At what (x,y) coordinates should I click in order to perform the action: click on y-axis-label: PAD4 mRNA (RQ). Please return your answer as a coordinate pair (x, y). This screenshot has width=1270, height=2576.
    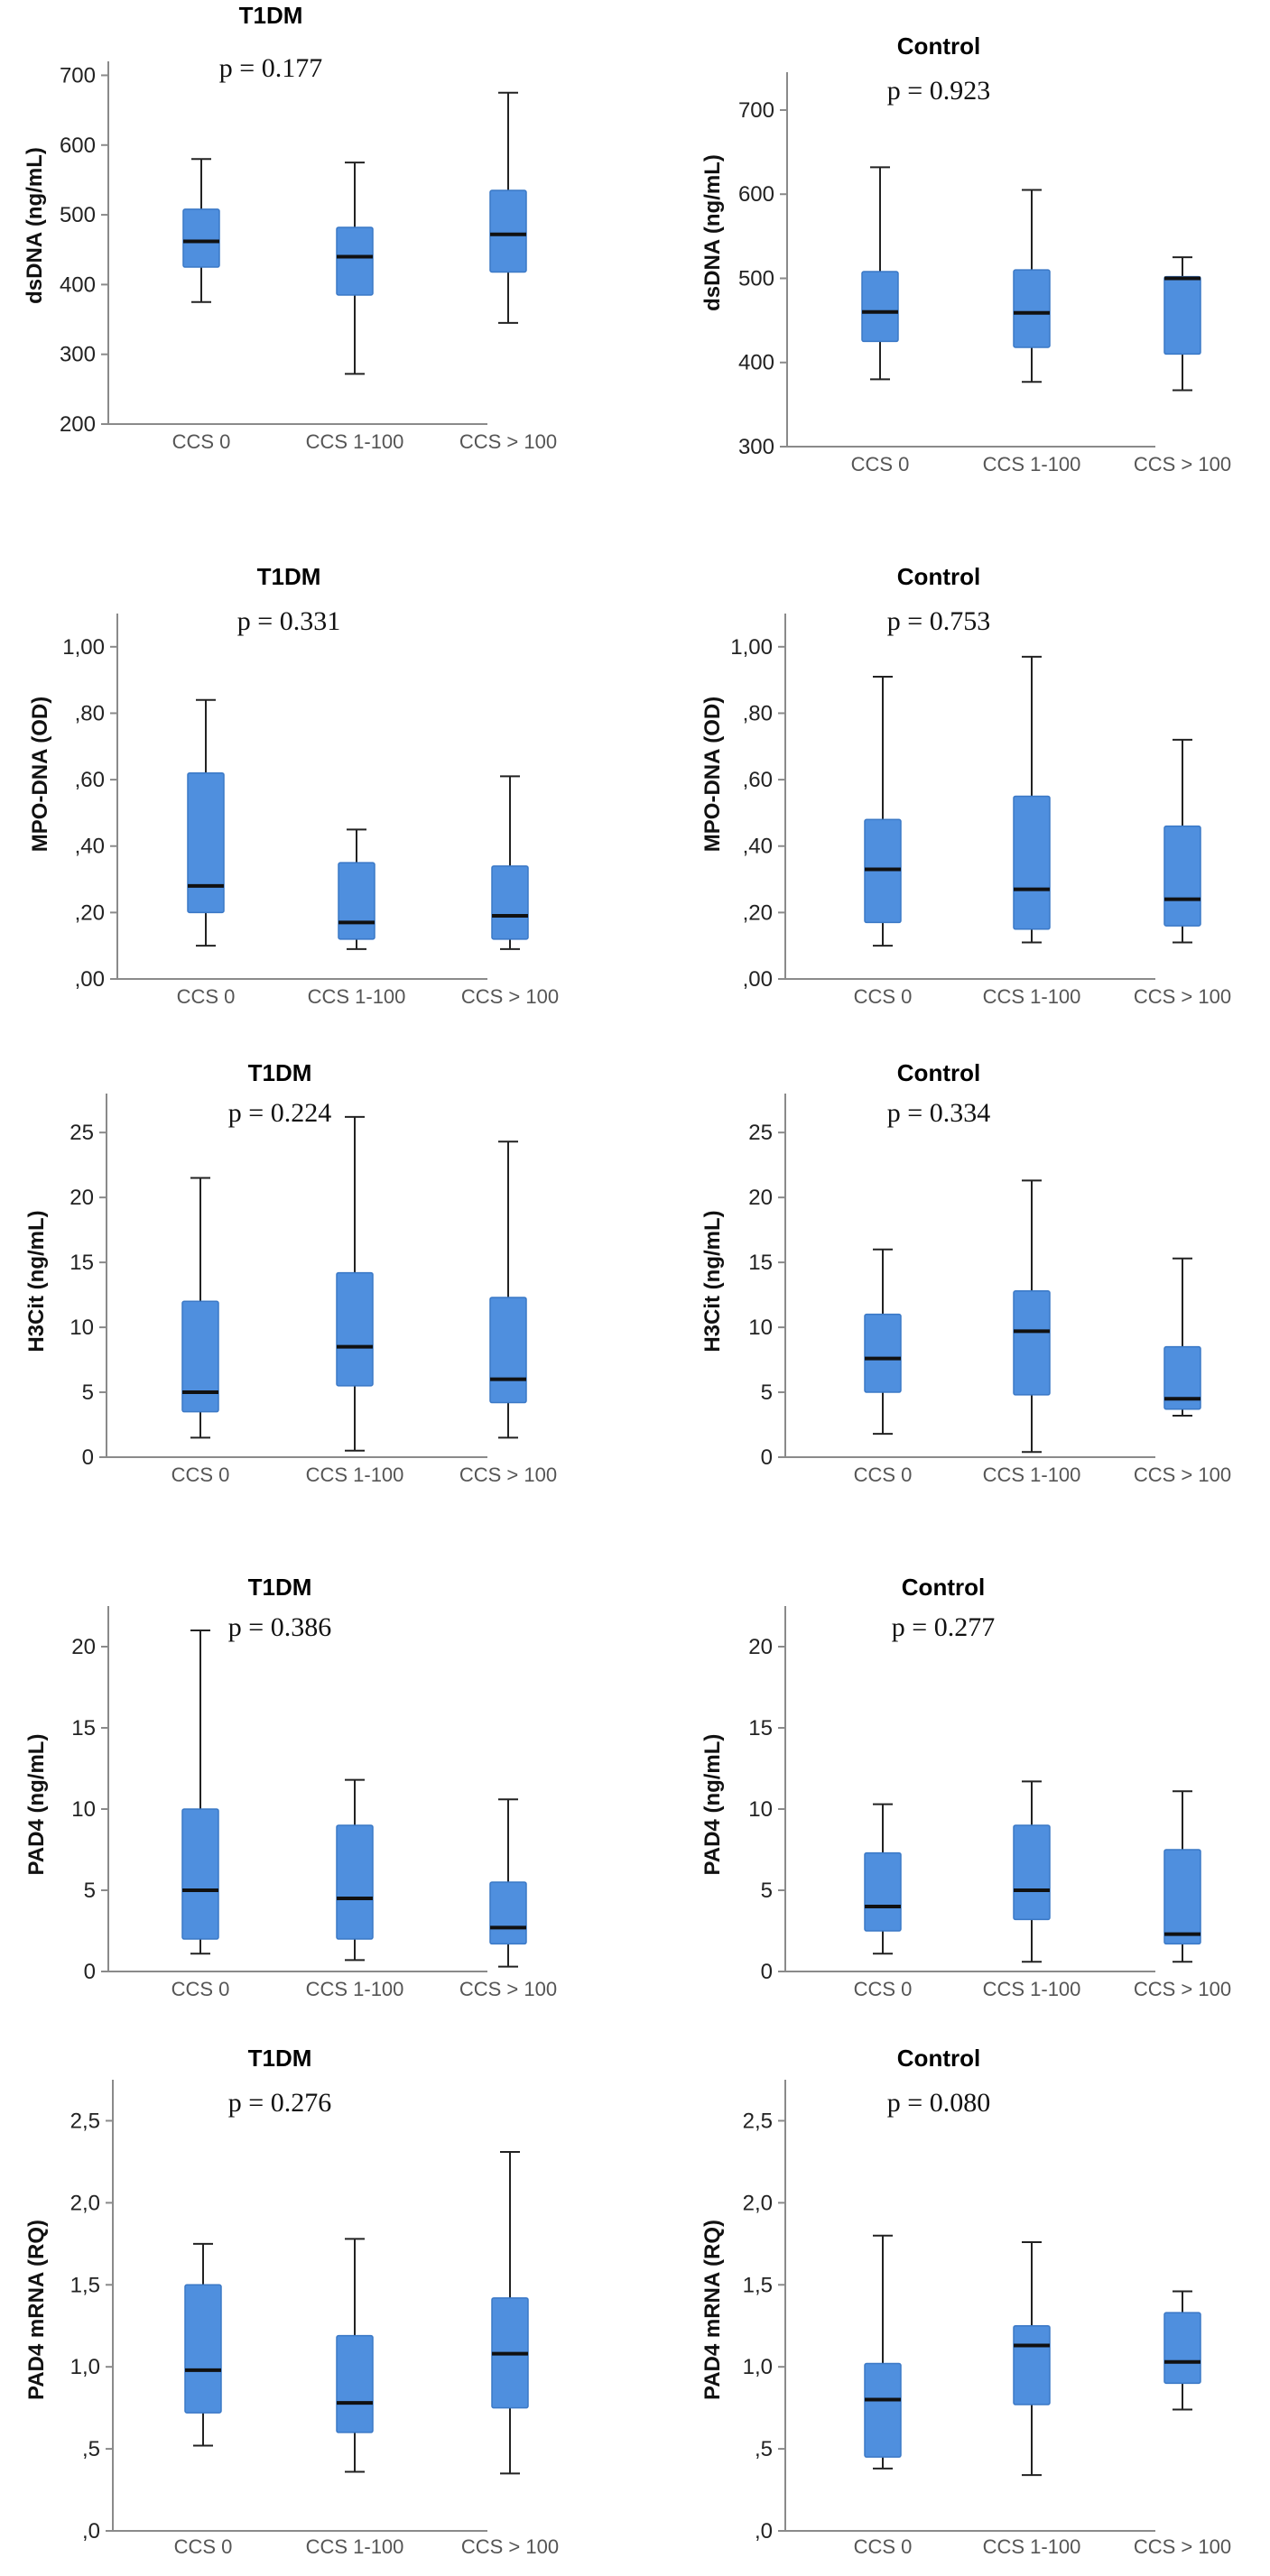
    Looking at the image, I should click on (36, 2310).